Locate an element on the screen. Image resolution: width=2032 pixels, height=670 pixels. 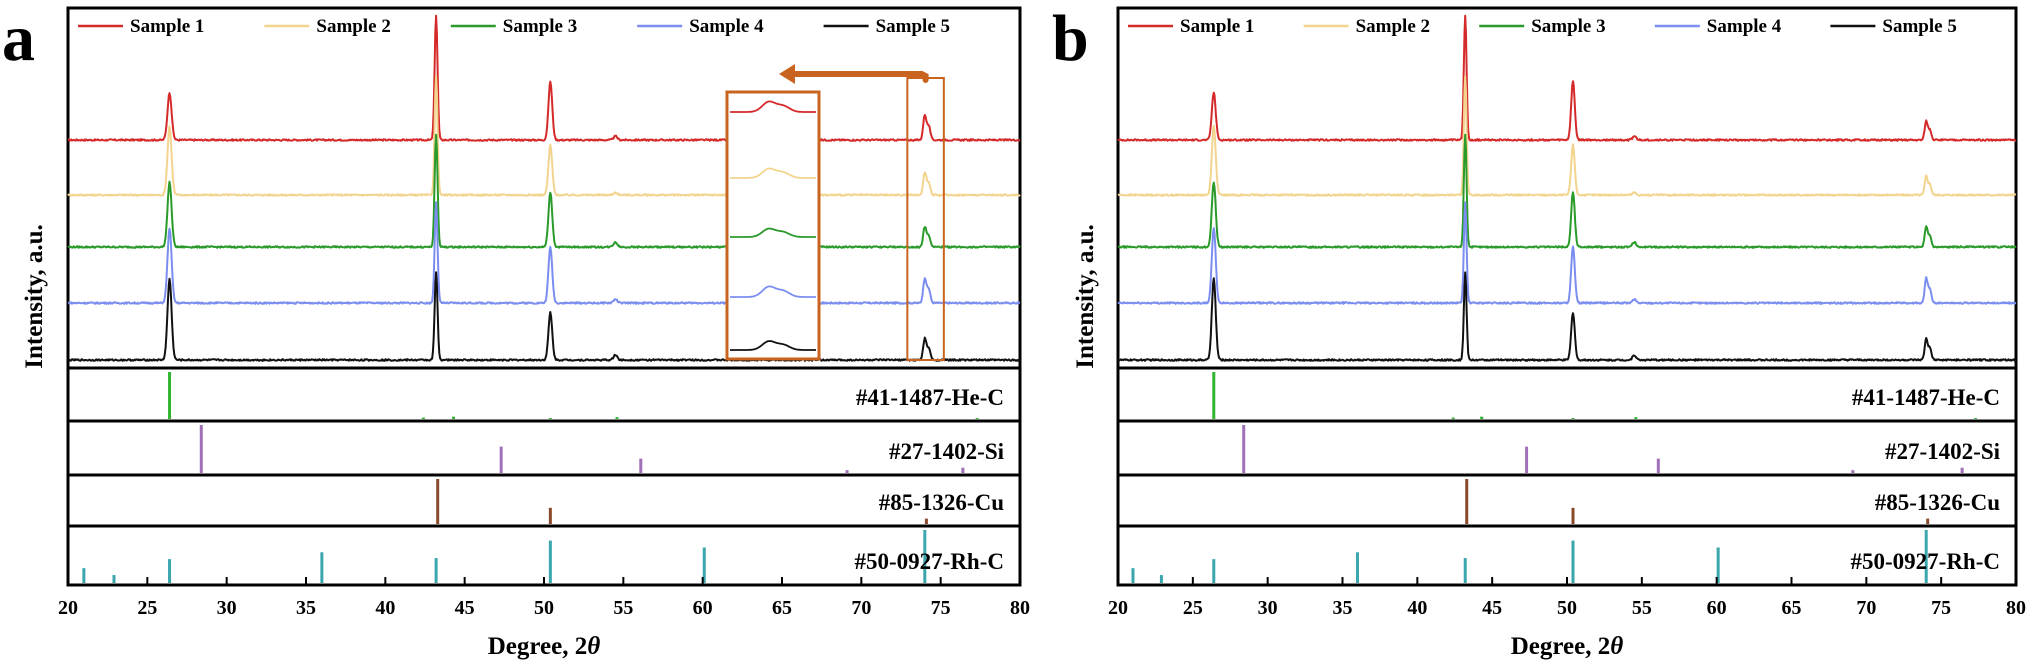
zoom-arrow-line is located at coordinates (859, 77).